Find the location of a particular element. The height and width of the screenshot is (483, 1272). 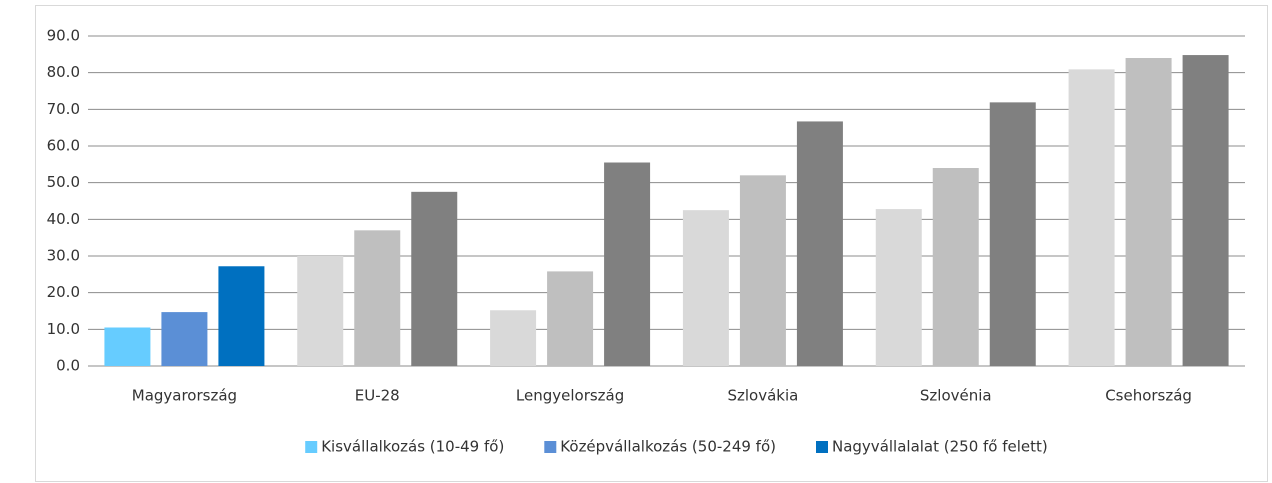

x-tick-label: Lengyelország is located at coordinates (570, 396).